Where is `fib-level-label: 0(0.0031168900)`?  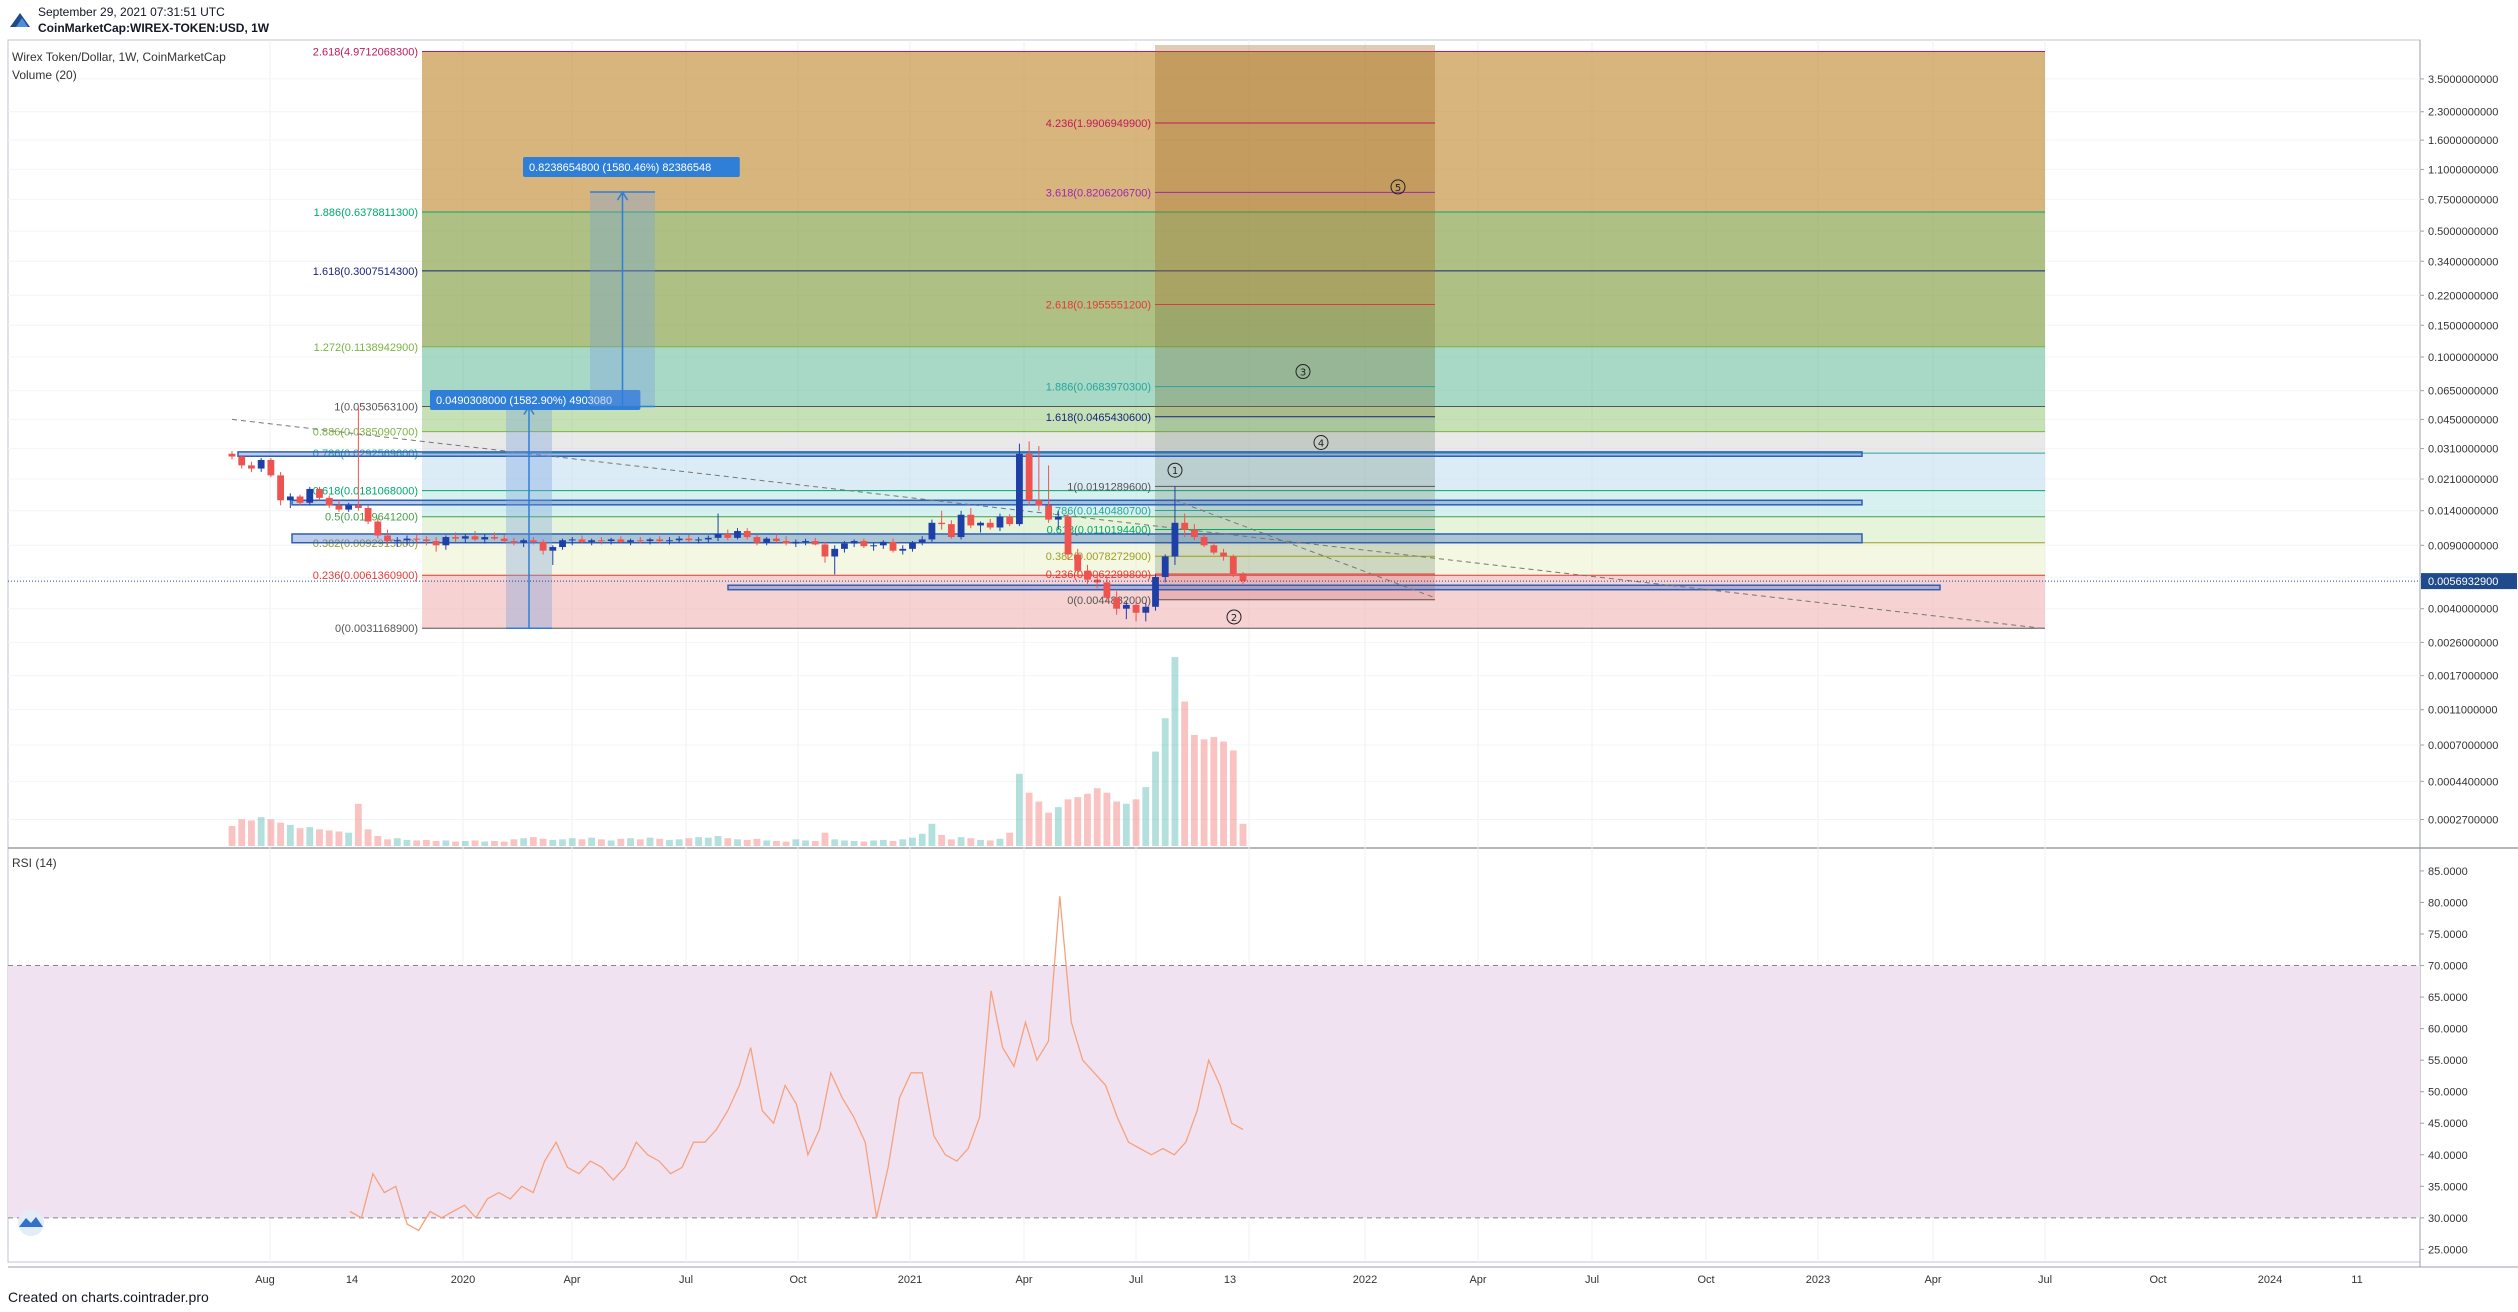 fib-level-label: 0(0.0031168900) is located at coordinates (376, 629).